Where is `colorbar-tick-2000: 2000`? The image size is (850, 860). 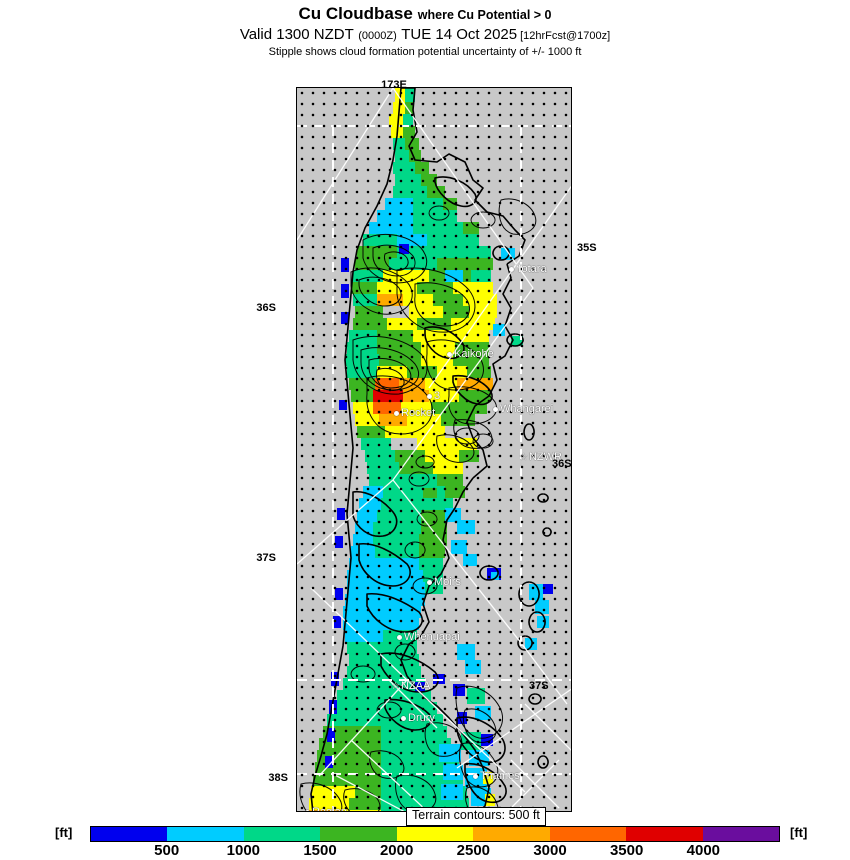 colorbar-tick-2000: 2000 is located at coordinates (396, 850).